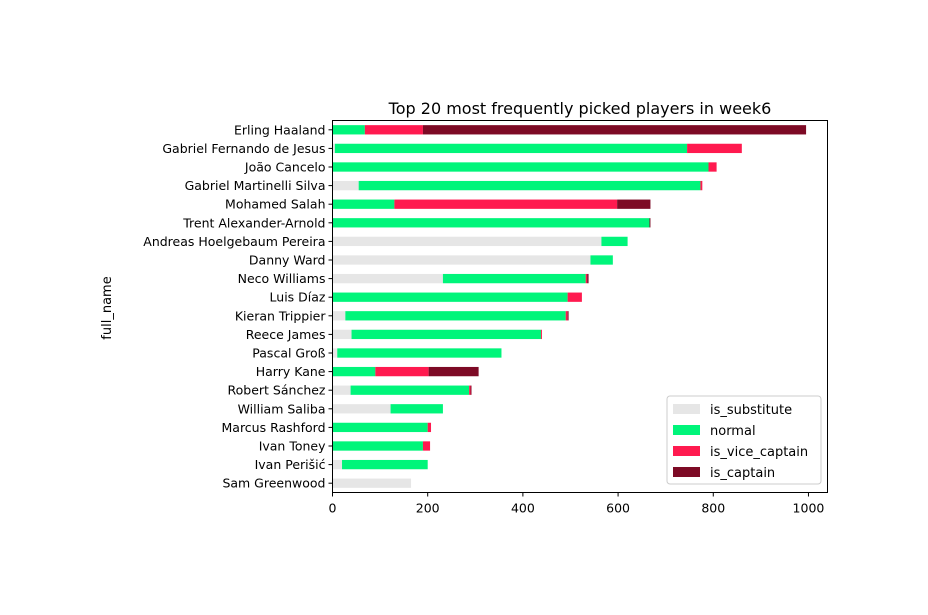 Image resolution: width=928 pixels, height=615 pixels. Describe the element at coordinates (686, 451) in the screenshot. I see `legend-swatch-is-vice-captain` at that location.